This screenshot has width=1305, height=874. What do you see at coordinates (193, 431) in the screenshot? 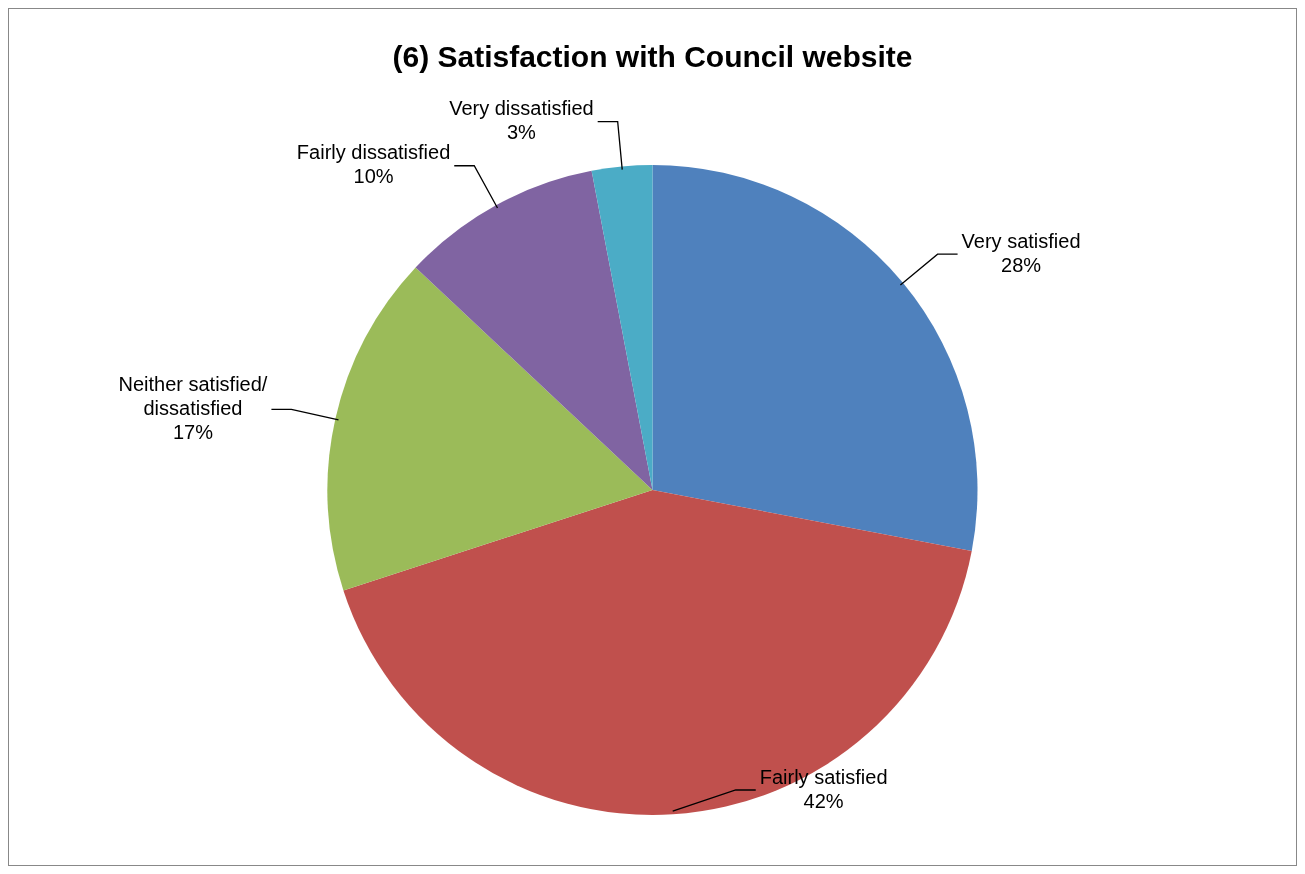
I see `data-label: 17%` at bounding box center [193, 431].